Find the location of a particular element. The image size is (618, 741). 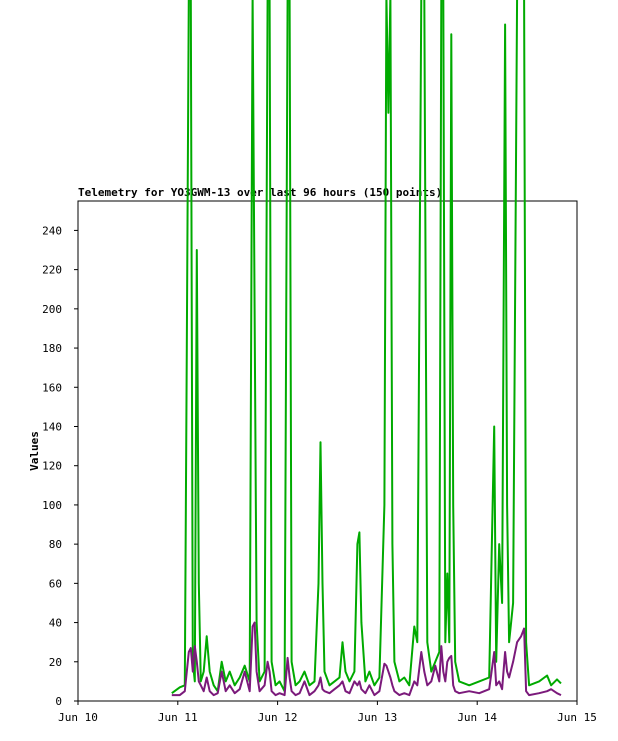

y-tick-label: 180 is located at coordinates (52, 348).